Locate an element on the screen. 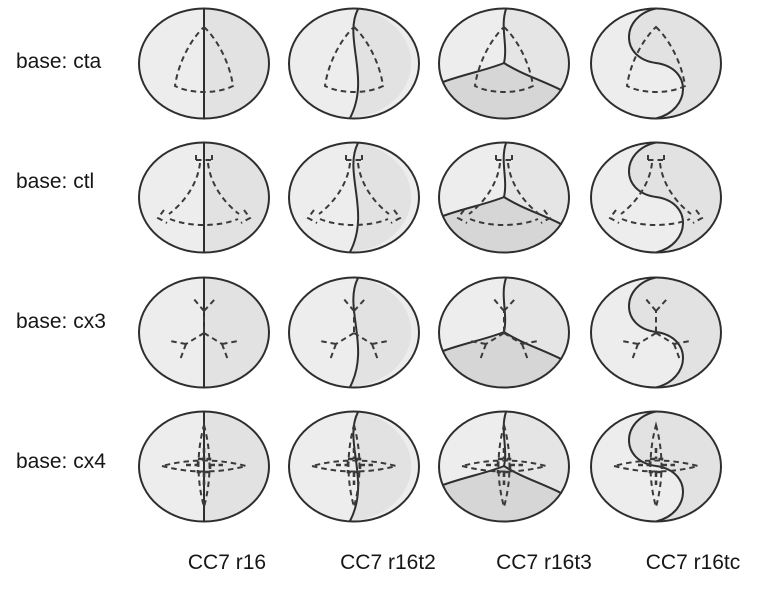 The width and height of the screenshot is (768, 592). cell-cx3-r16t2 is located at coordinates (354, 332).